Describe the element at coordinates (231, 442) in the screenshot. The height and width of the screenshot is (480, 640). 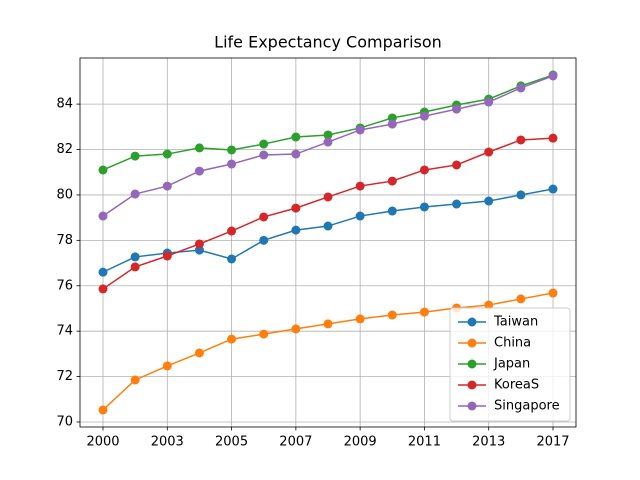
I see `x-tick-label: 2005` at that location.